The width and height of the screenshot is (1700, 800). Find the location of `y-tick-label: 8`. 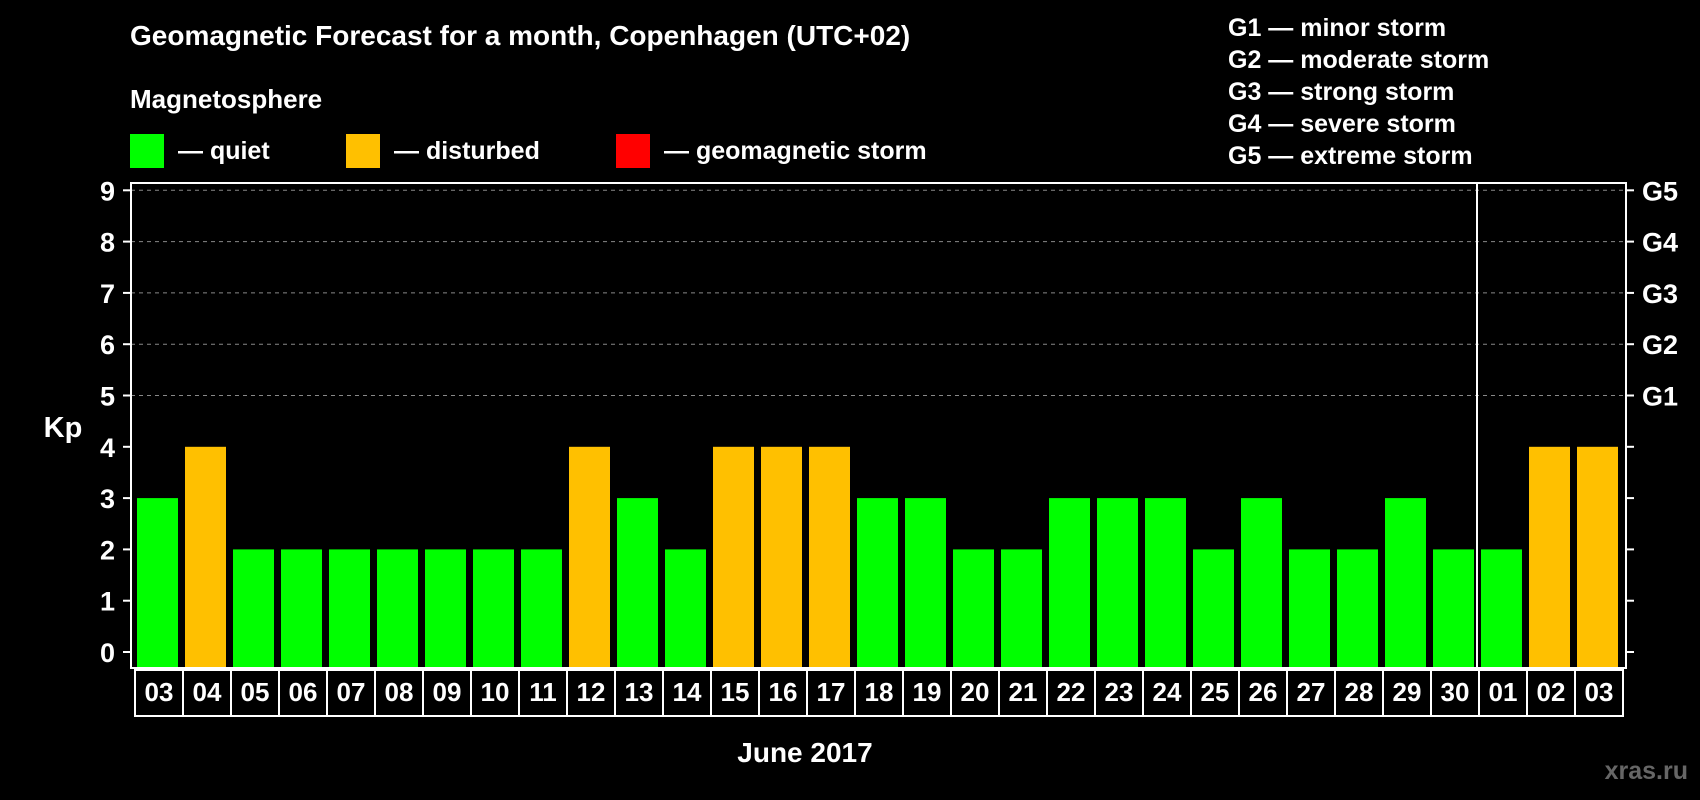

y-tick-label: 8 is located at coordinates (107, 243).